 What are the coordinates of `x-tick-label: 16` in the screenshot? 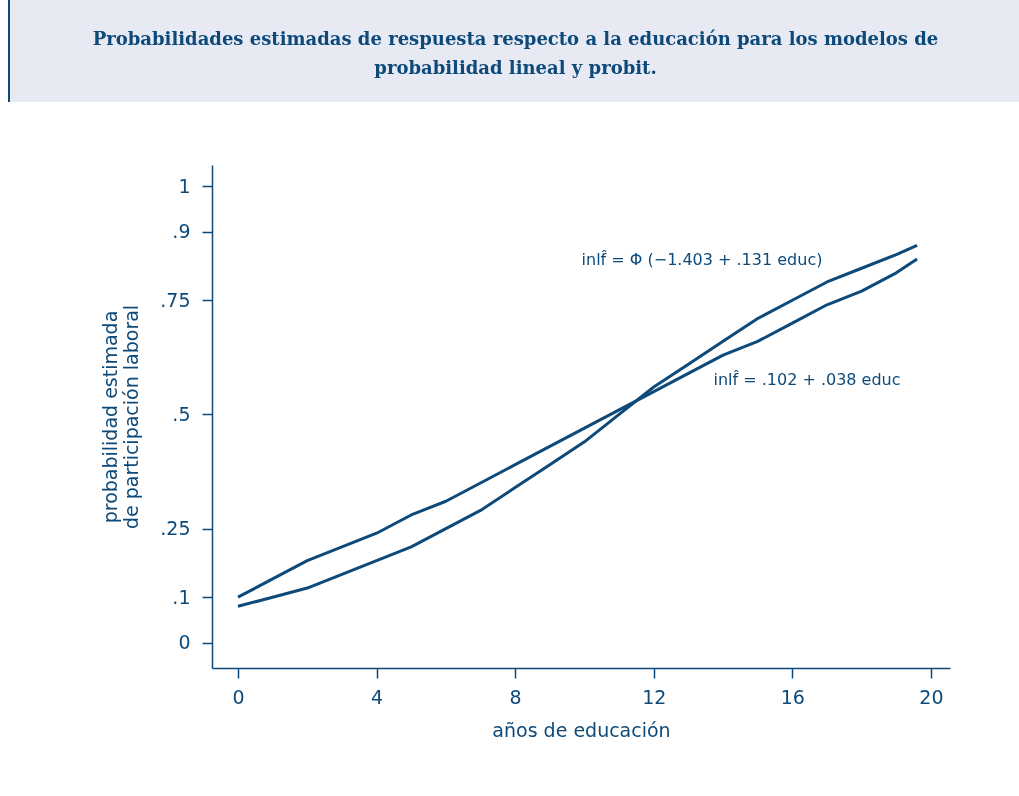 It's located at (792, 696).